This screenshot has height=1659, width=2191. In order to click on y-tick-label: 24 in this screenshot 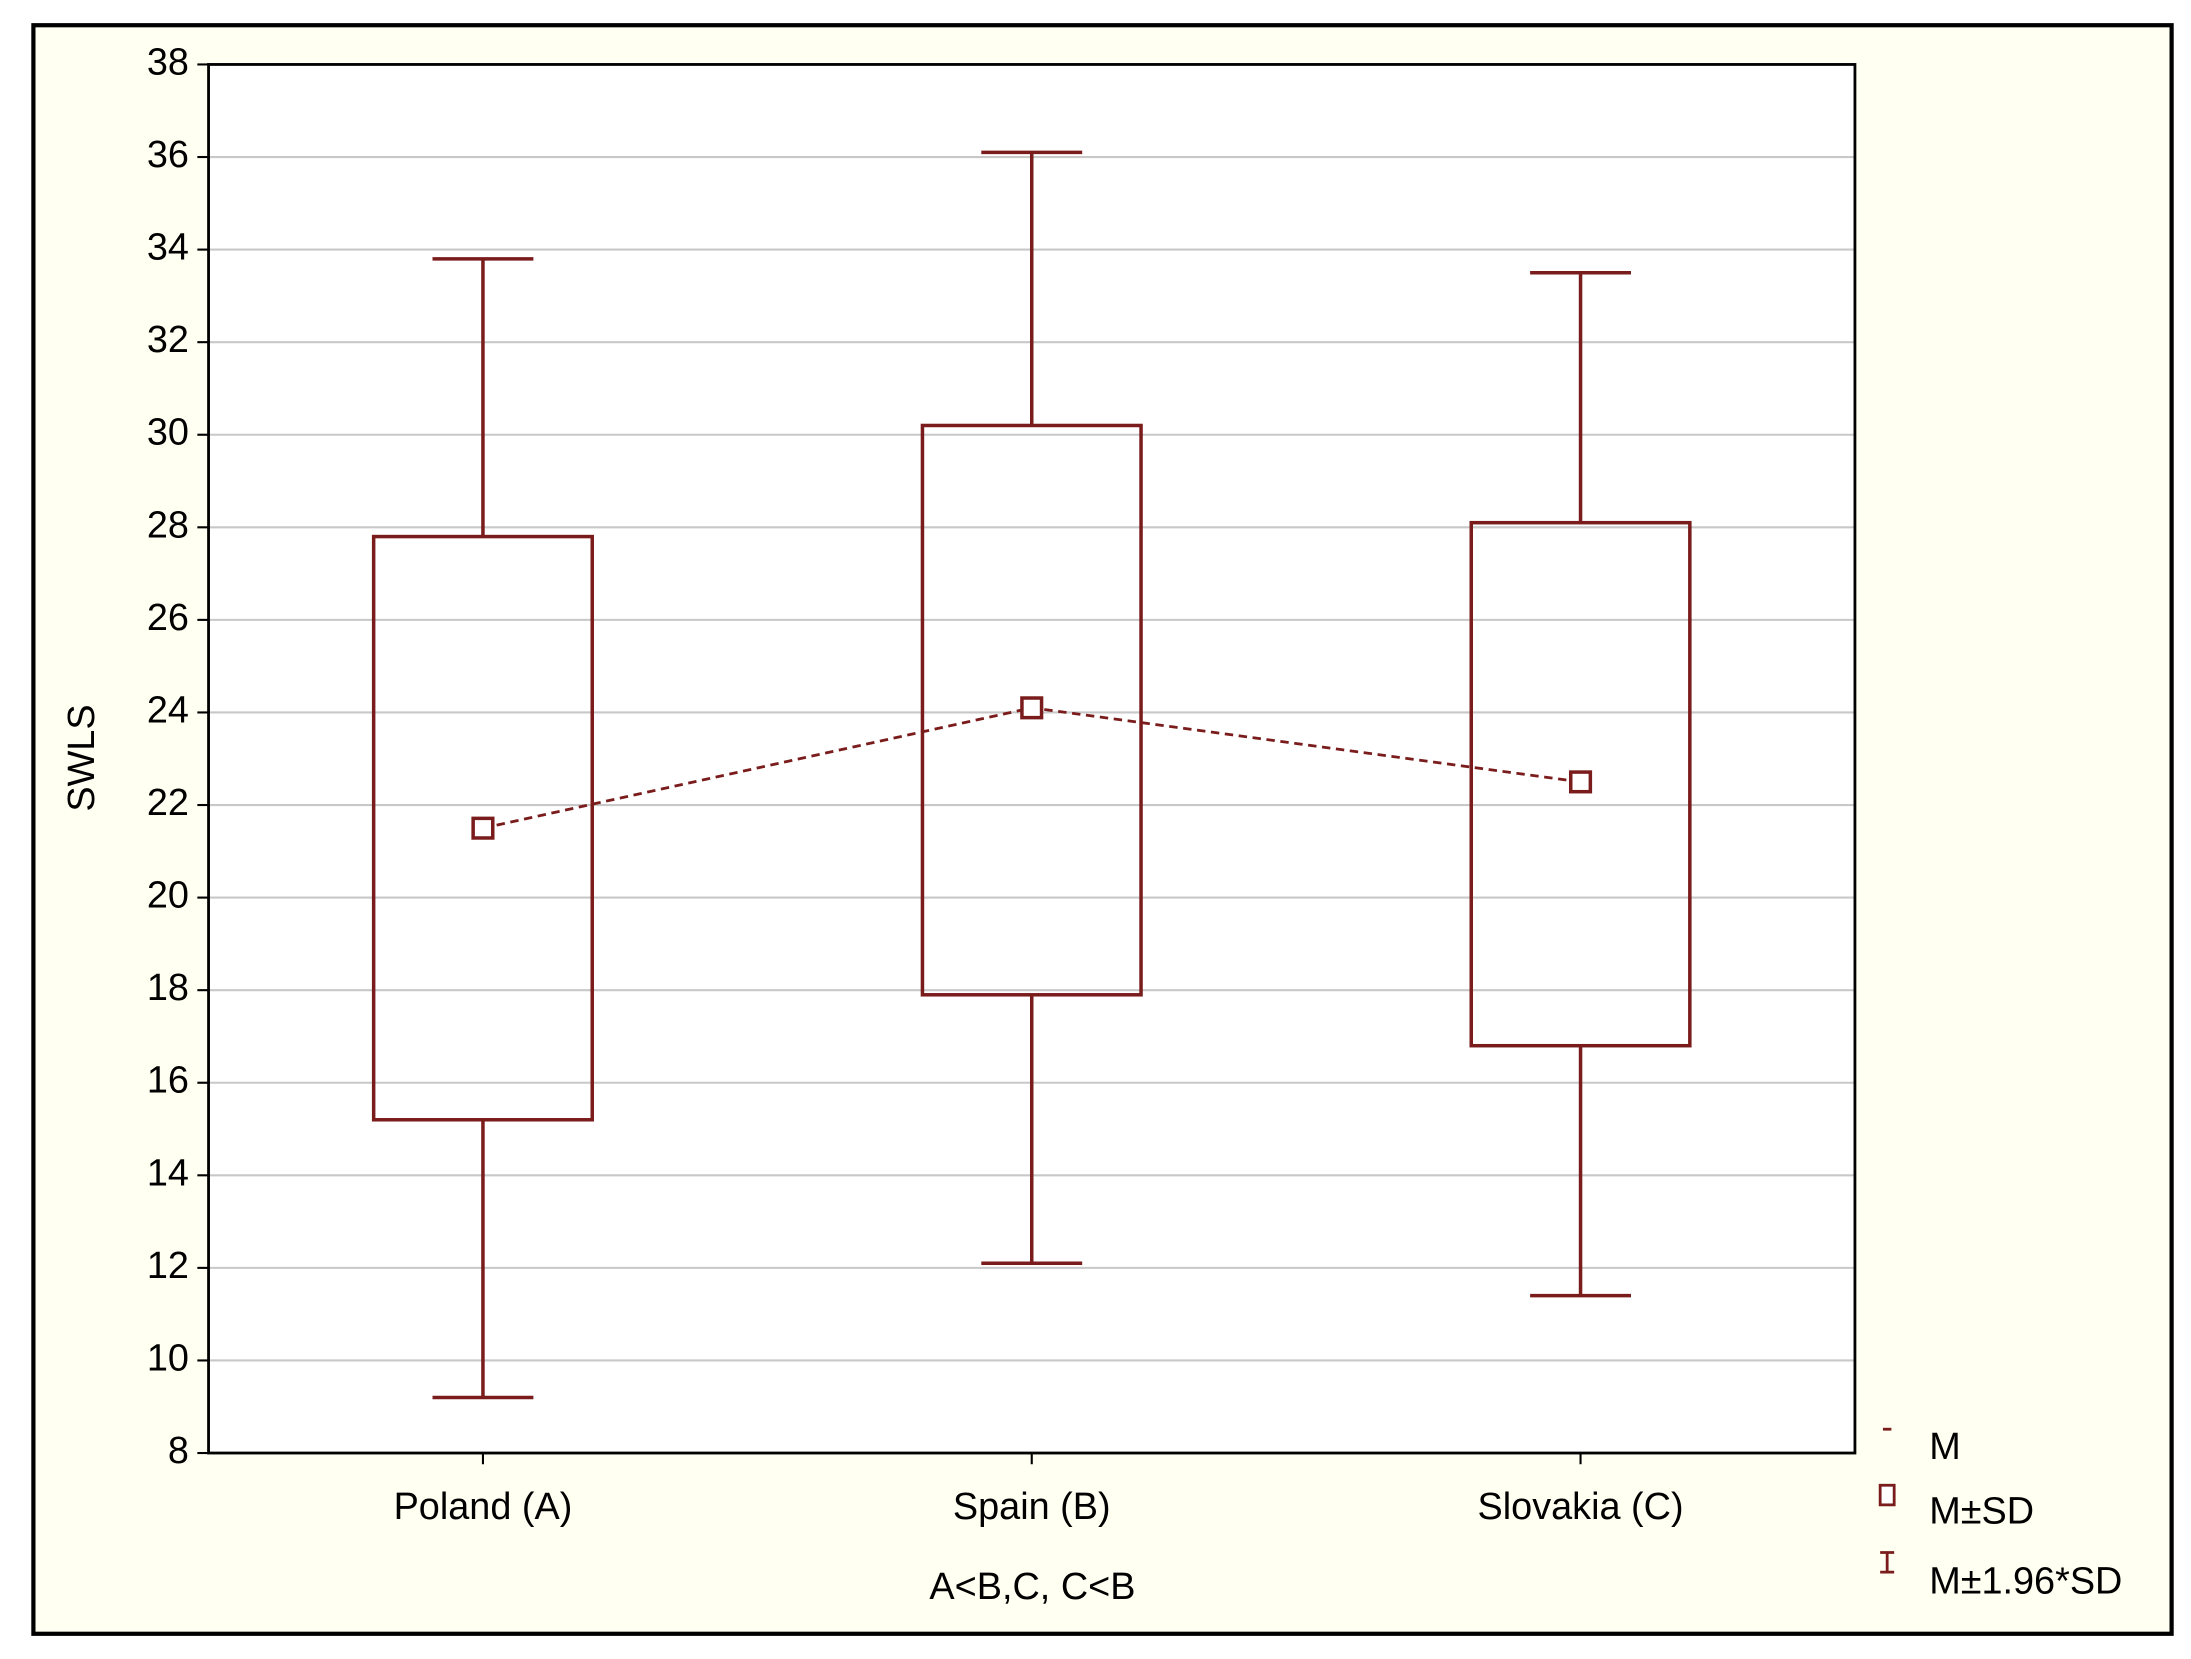, I will do `click(168, 710)`.